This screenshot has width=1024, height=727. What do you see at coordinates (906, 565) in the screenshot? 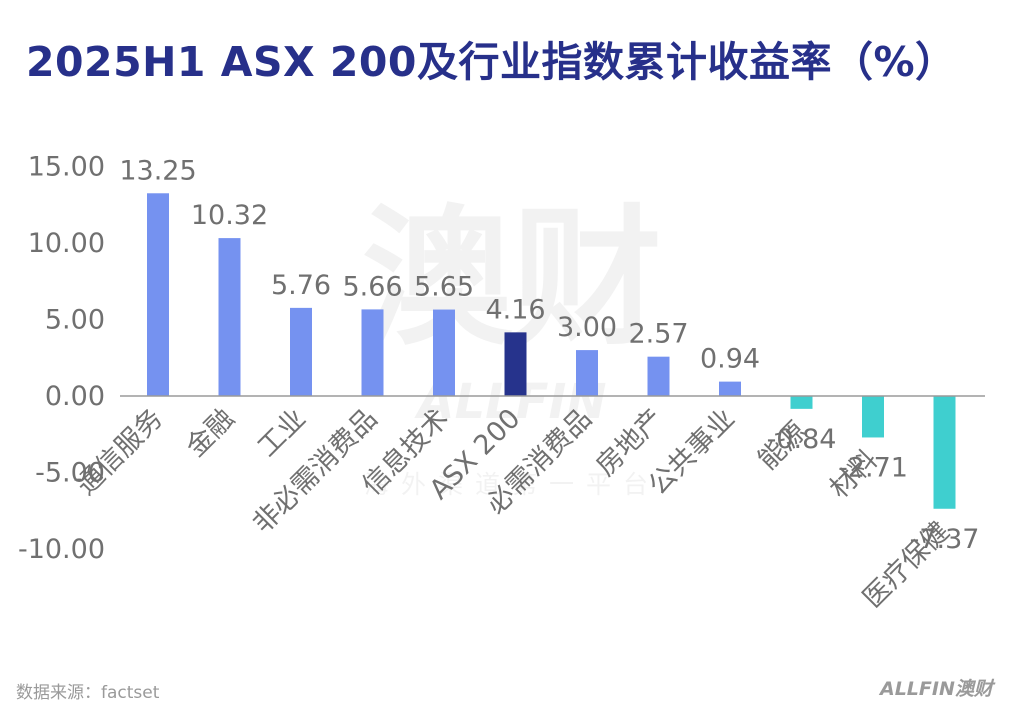
I see `category-label: 医疗保健` at bounding box center [906, 565].